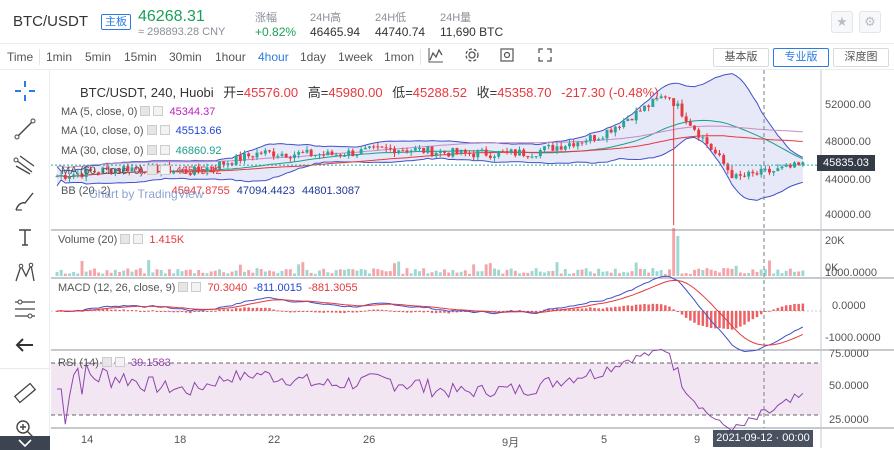 The height and width of the screenshot is (450, 894). Describe the element at coordinates (399, 57) in the screenshot. I see `interval-1mon: 1mon` at that location.